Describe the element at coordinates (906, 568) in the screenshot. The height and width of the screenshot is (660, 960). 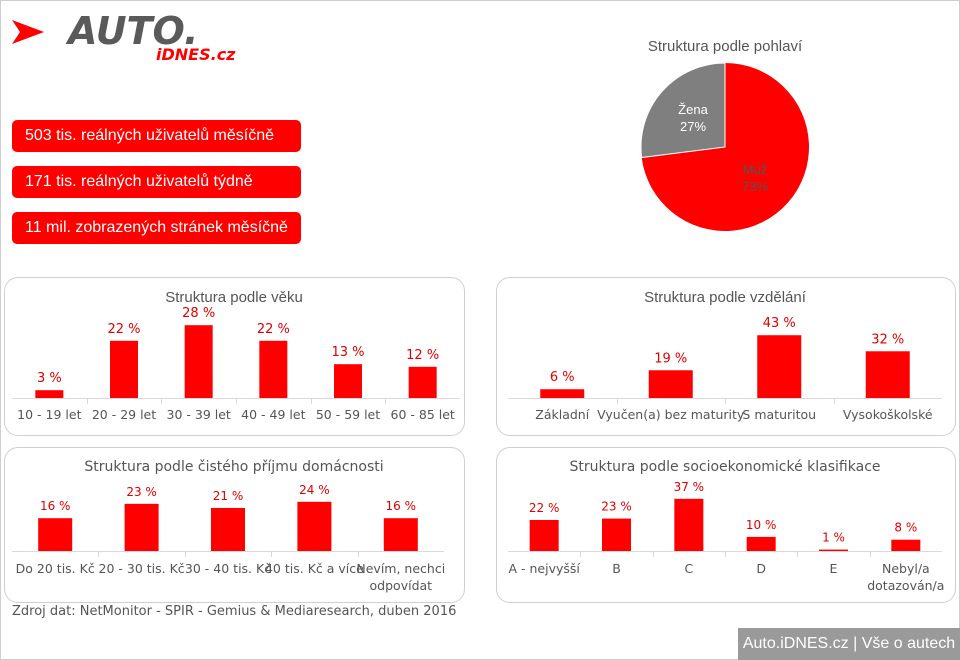
I see `socioeconomic-category-label: Nebyl/a` at that location.